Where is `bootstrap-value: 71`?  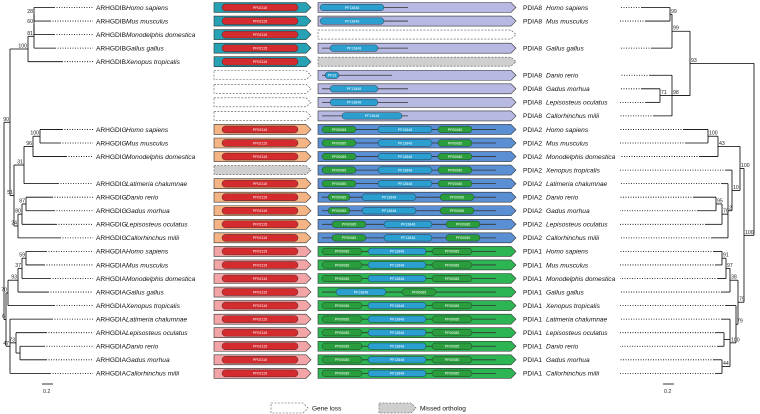 bootstrap-value: 71 is located at coordinates (664, 93).